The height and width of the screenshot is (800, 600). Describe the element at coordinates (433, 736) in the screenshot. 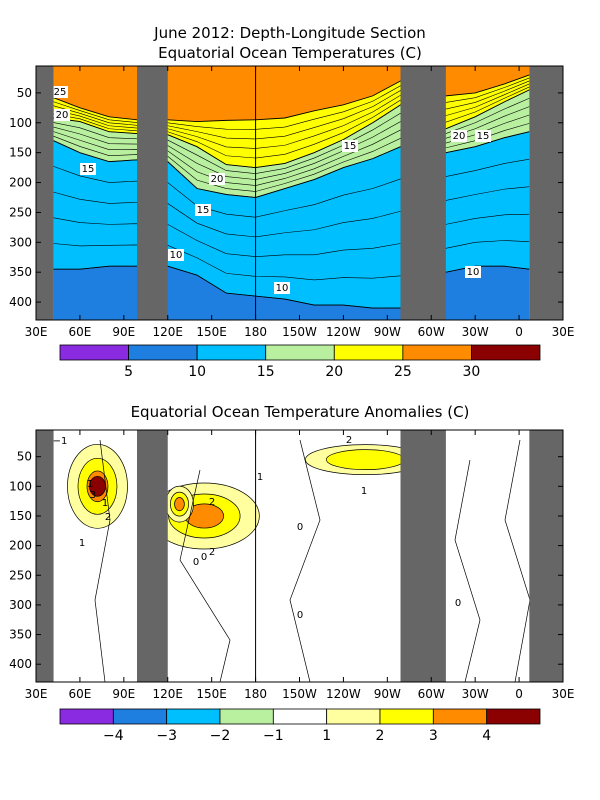

I see `colorbar-label: 3` at that location.